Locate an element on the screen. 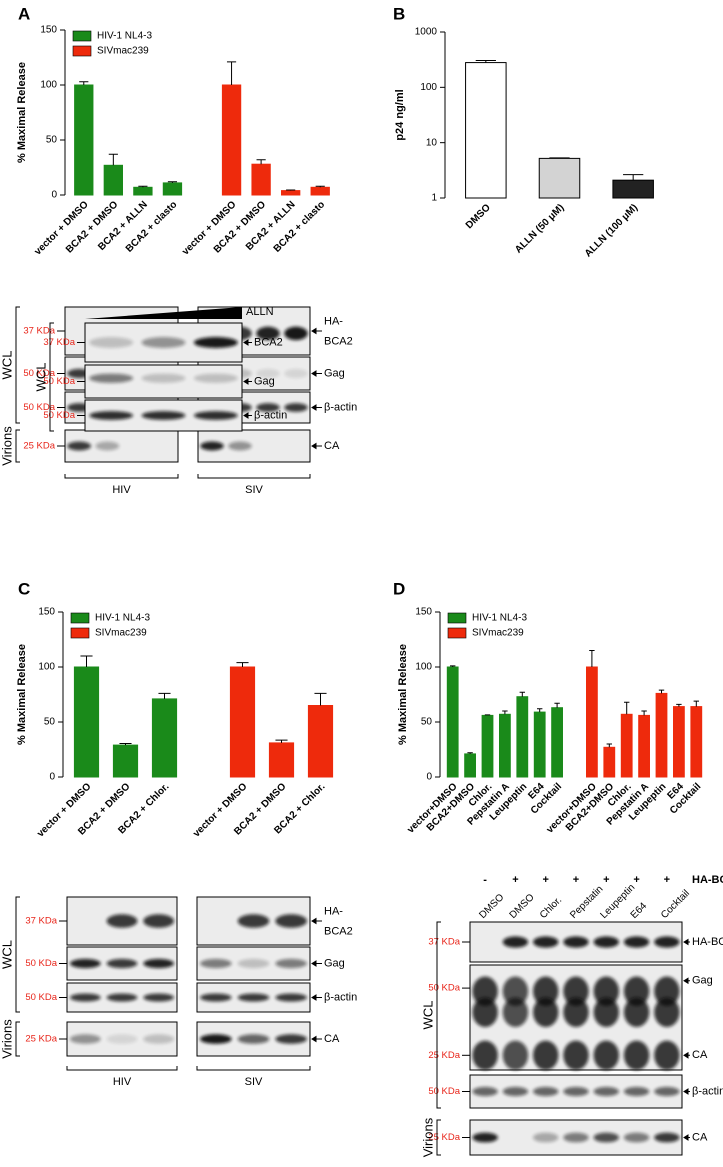 Image resolution: width=723 pixels, height=1167 pixels. y-tick-label: 1 is located at coordinates (434, 198).